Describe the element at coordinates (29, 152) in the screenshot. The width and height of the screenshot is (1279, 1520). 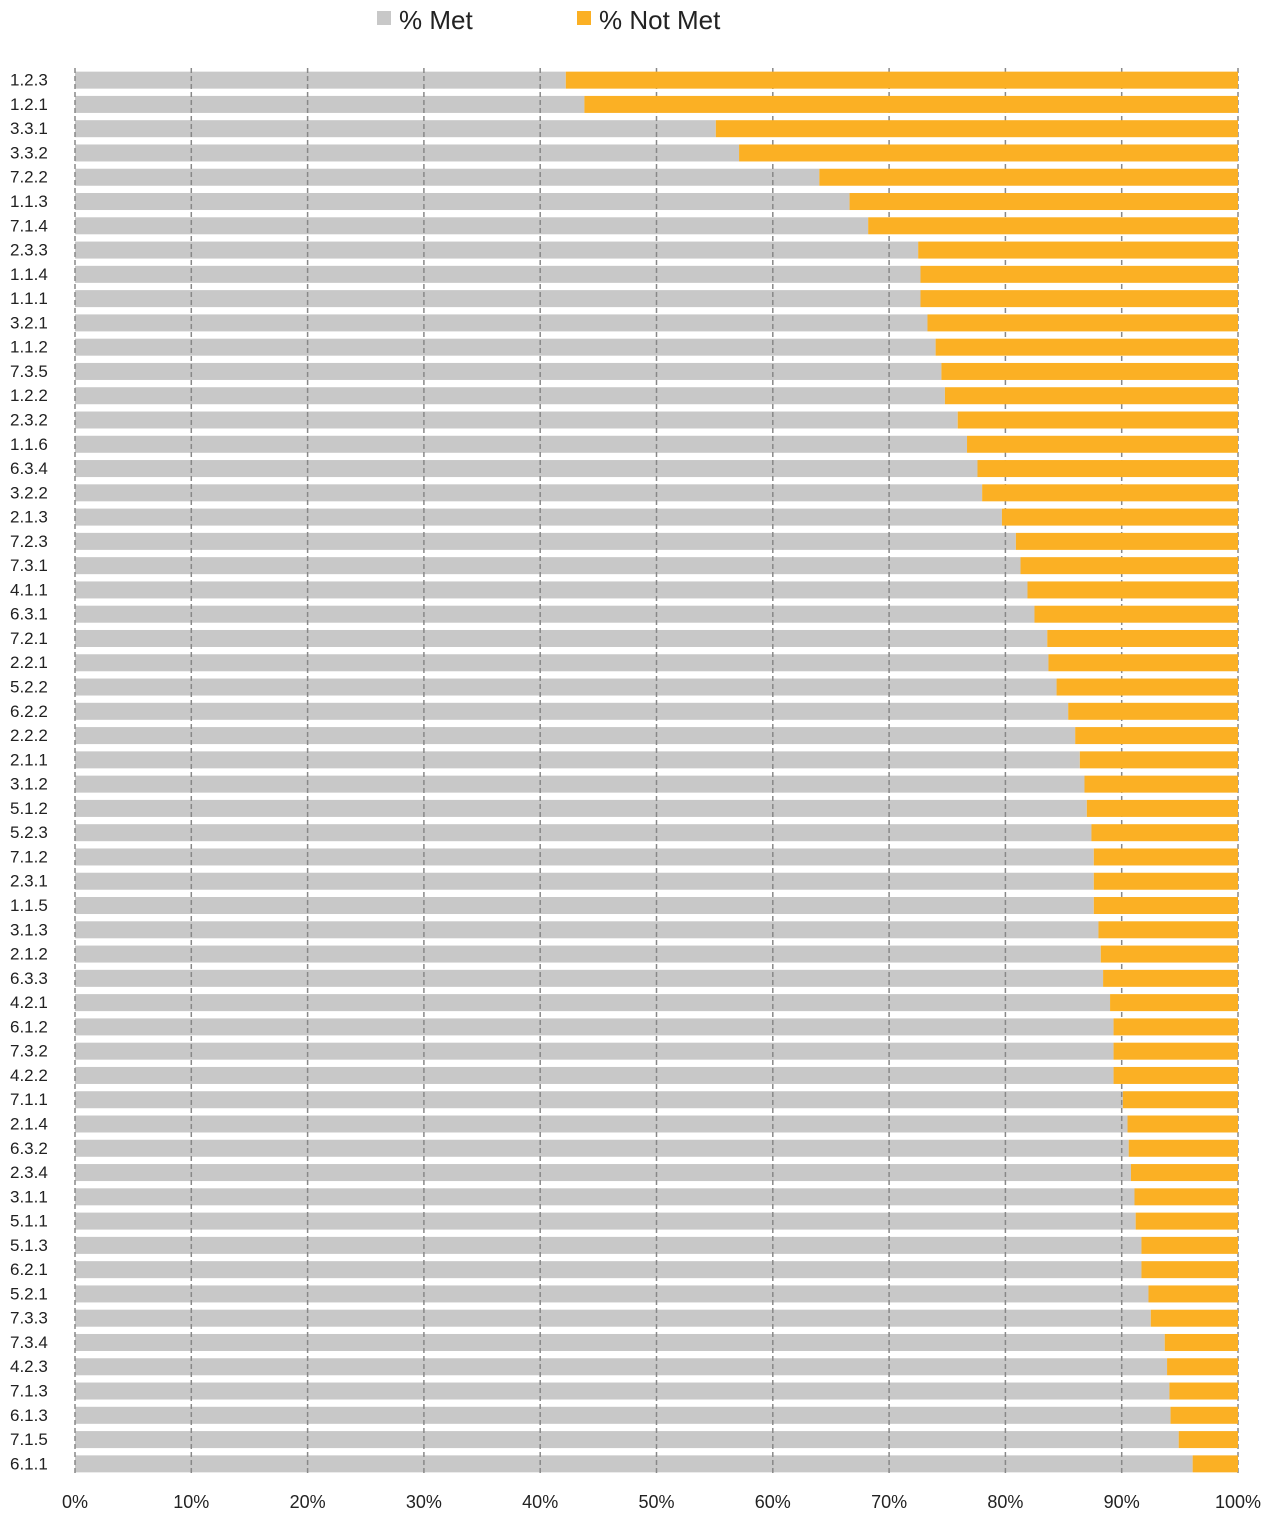
I see `y-tick-label: 3.3.2` at that location.